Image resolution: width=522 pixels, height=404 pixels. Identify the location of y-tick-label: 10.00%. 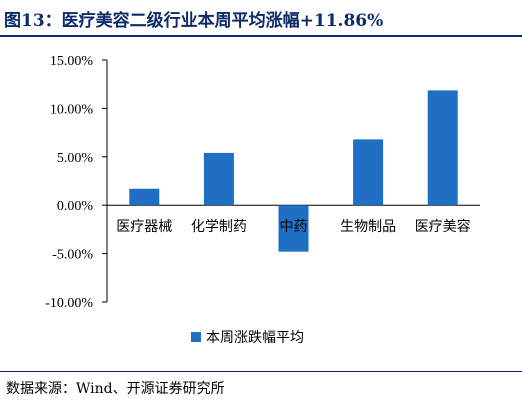
(72, 109).